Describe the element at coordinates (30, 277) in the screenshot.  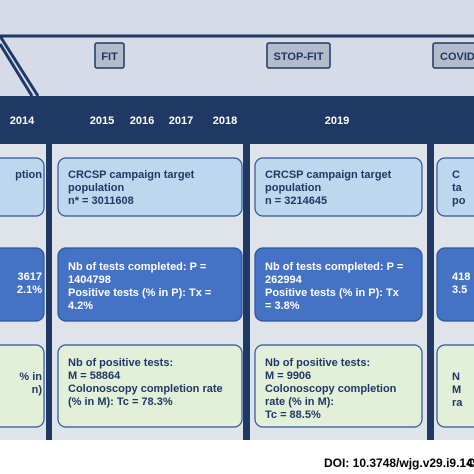
I see `tests-text: 3617` at that location.